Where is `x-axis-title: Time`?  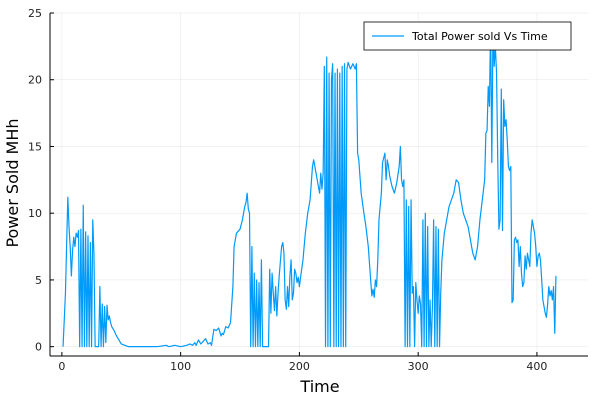
x-axis-title: Time is located at coordinates (319, 386).